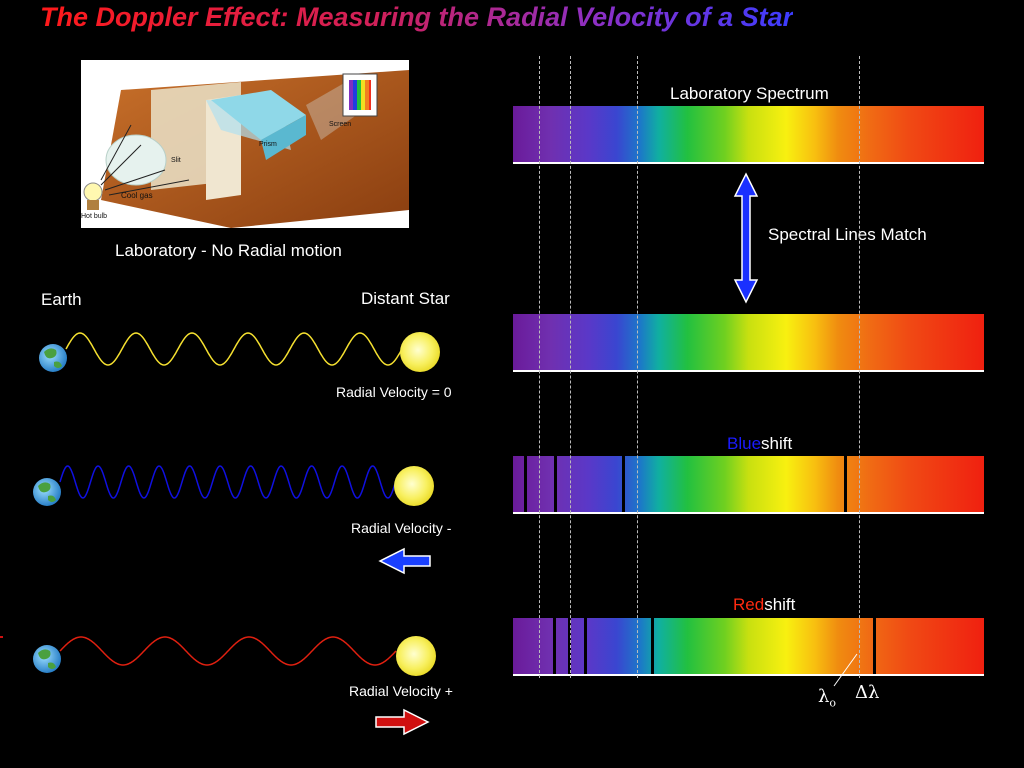 The height and width of the screenshot is (768, 1024). I want to click on cool-gas-label: Cool gas, so click(137, 195).